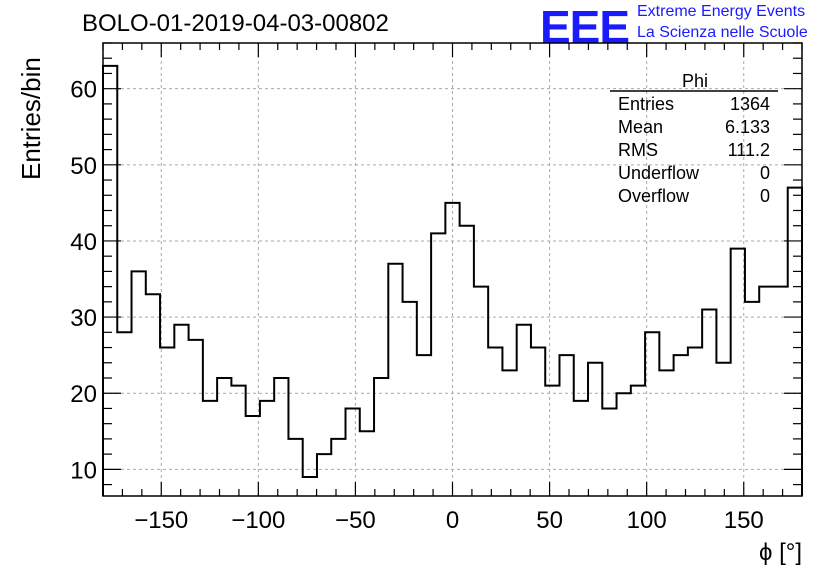  I want to click on y-tick-label: 50, so click(83, 166).